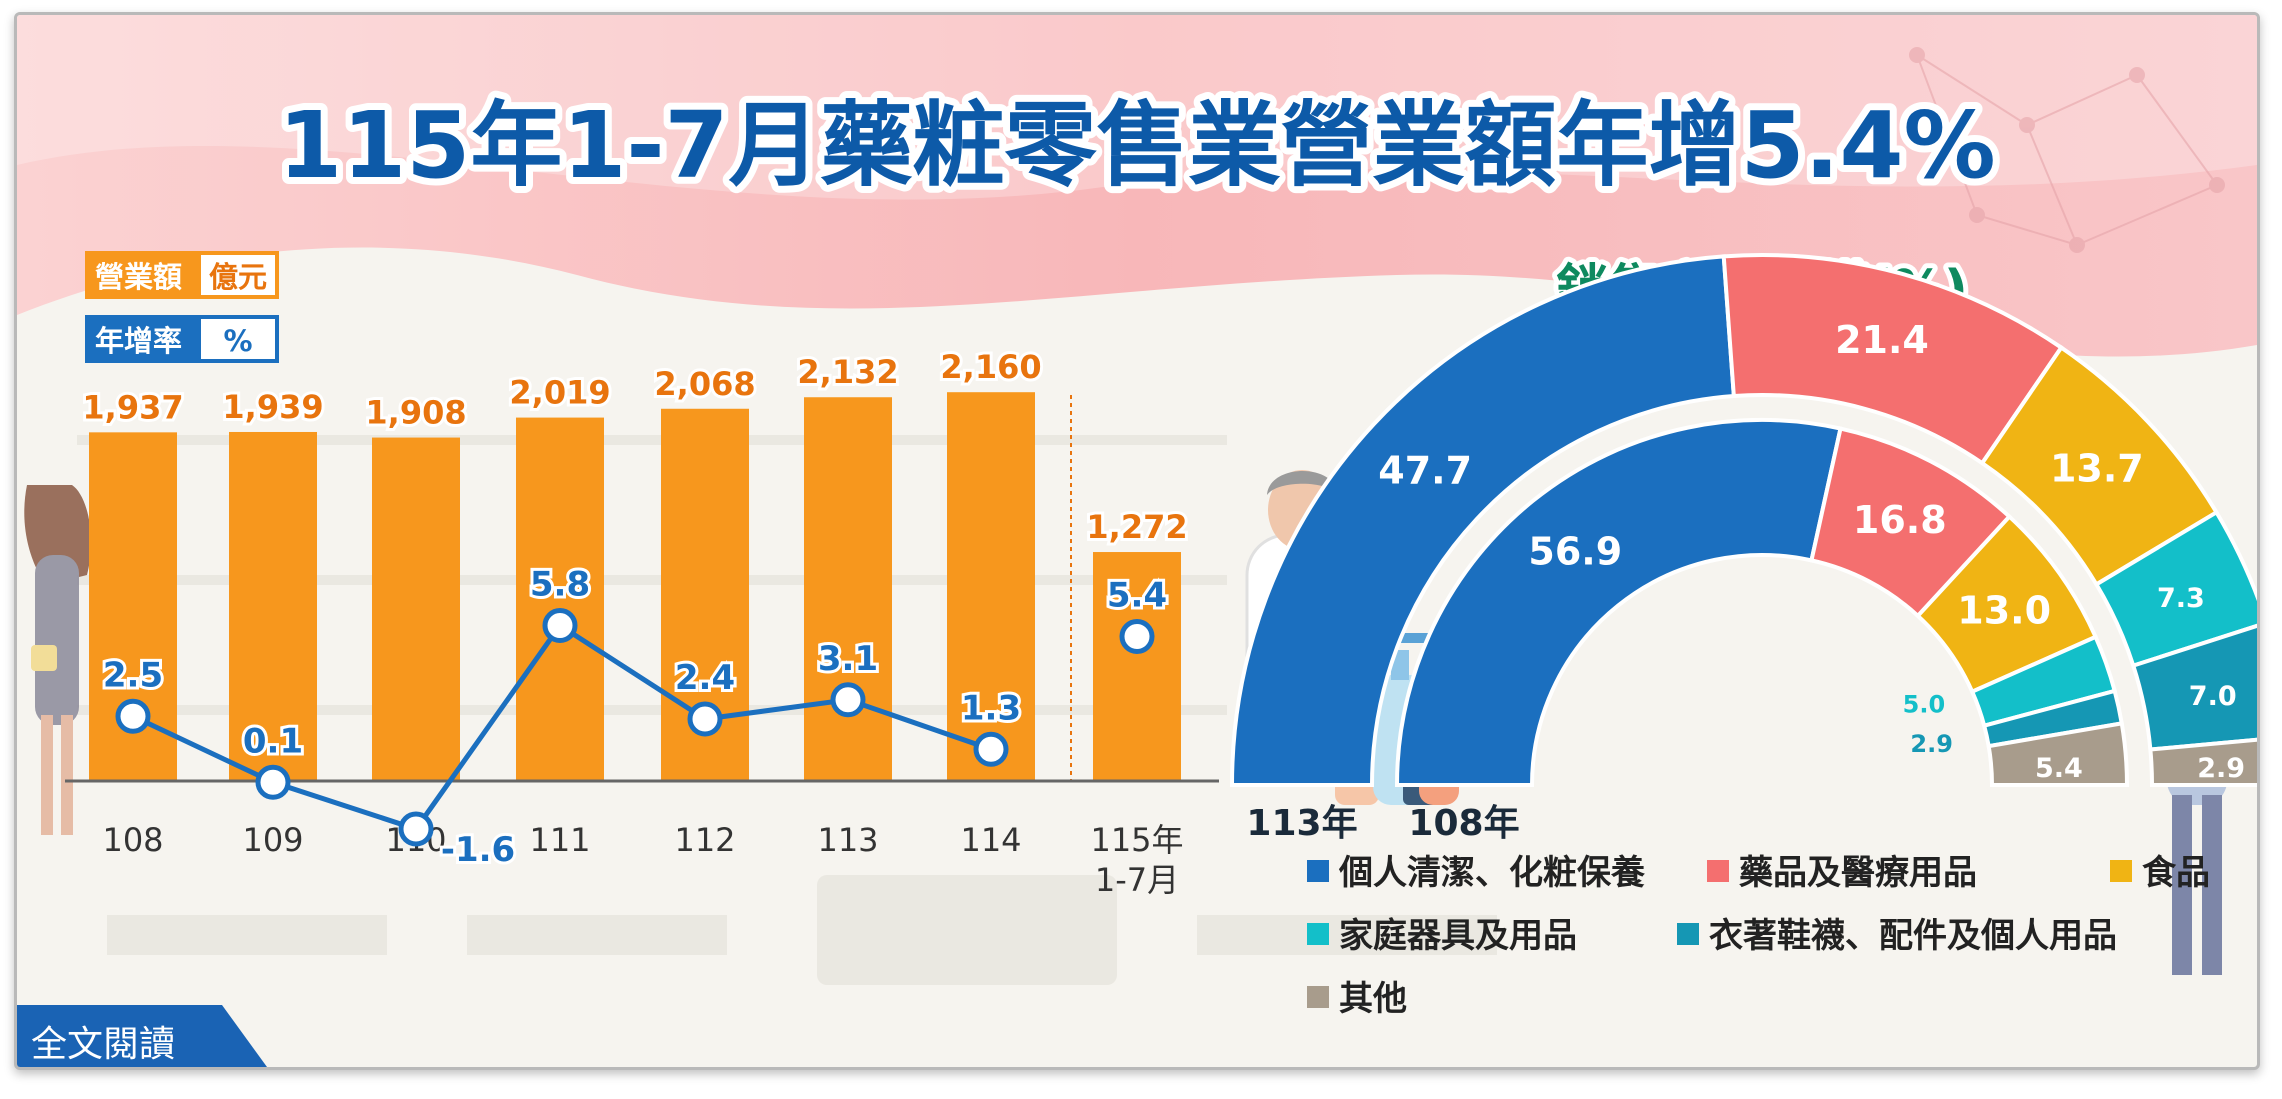 The height and width of the screenshot is (1099, 2282). Describe the element at coordinates (1136, 840) in the screenshot. I see `x-tick-label: 115年` at that location.